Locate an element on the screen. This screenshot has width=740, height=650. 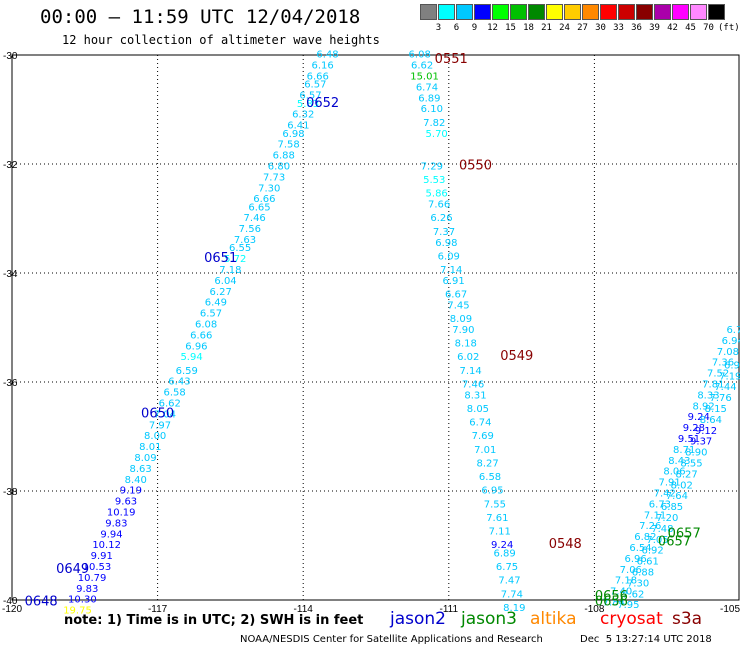
wave-height-value: 6.66 is located at coordinates (318, 77).